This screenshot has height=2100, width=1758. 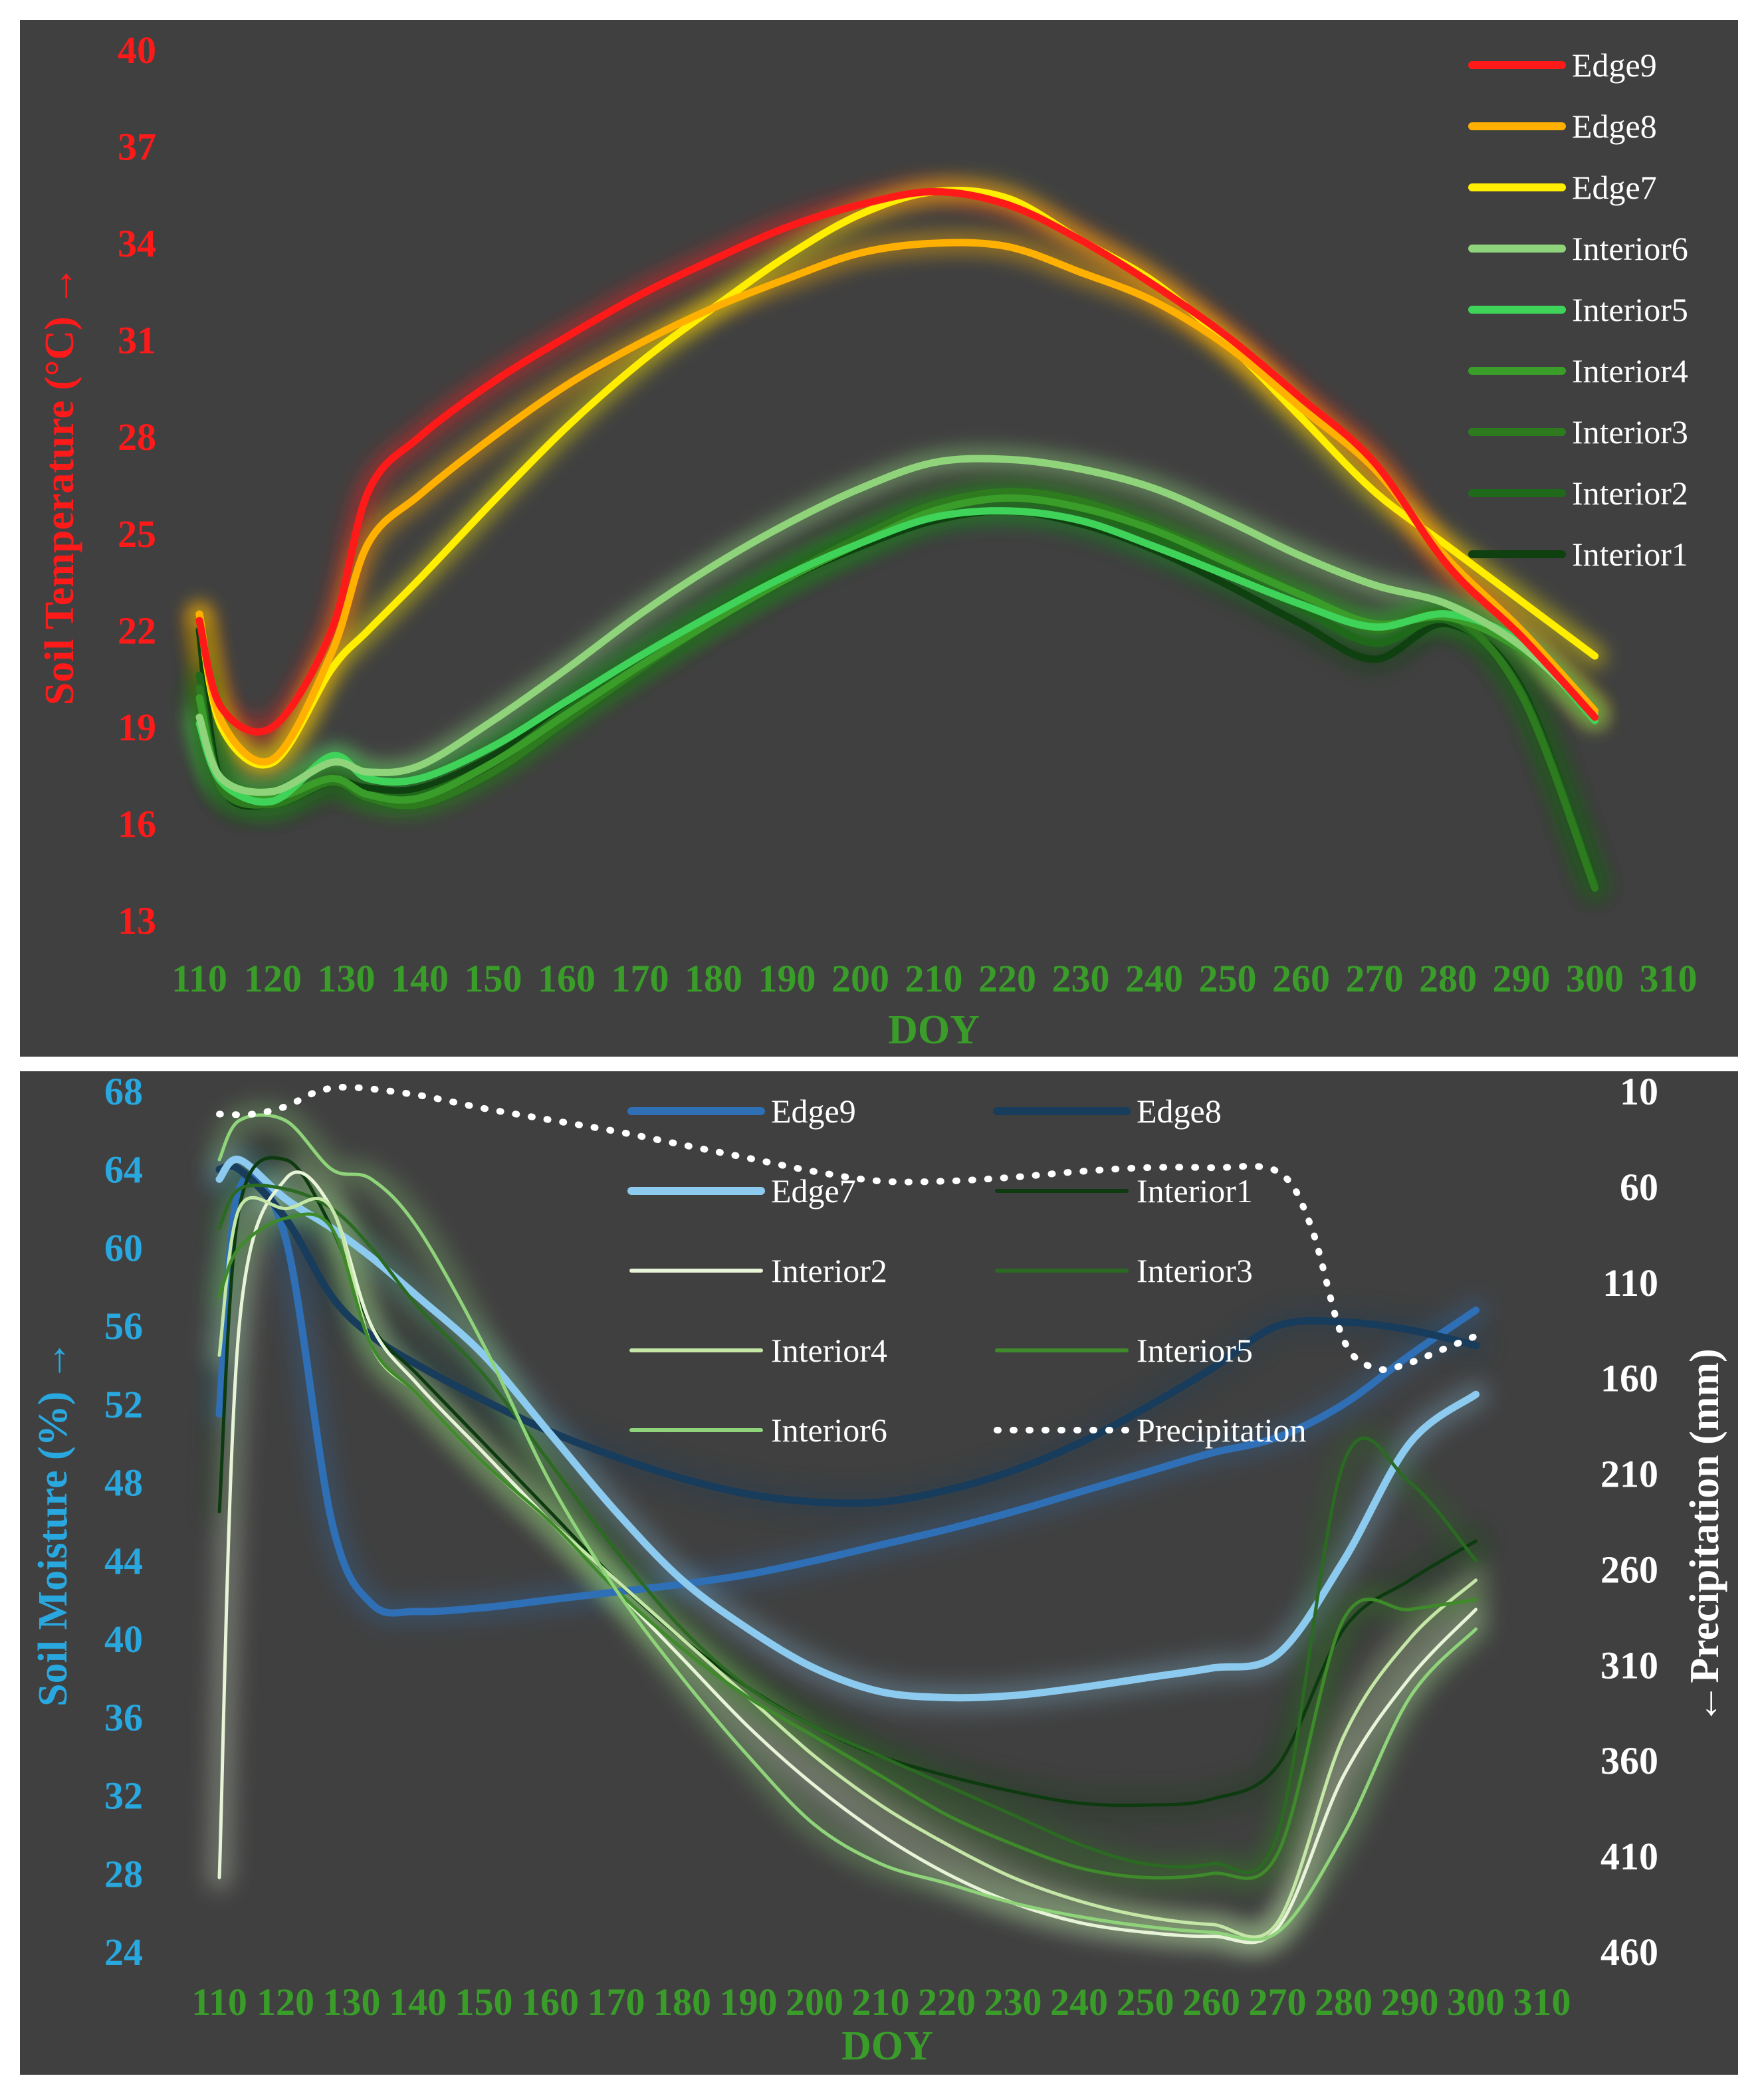 What do you see at coordinates (123, 1560) in the screenshot?
I see `y-tick-label: 44` at bounding box center [123, 1560].